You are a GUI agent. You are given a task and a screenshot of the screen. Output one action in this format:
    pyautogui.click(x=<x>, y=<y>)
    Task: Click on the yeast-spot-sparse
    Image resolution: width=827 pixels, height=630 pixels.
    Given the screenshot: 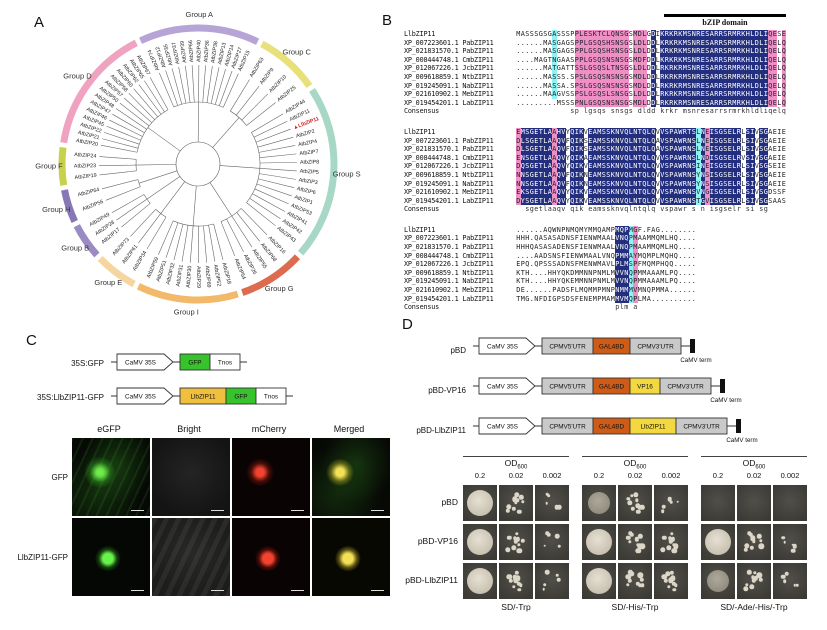 What is the action you would take?
    pyautogui.click(x=790, y=542)
    